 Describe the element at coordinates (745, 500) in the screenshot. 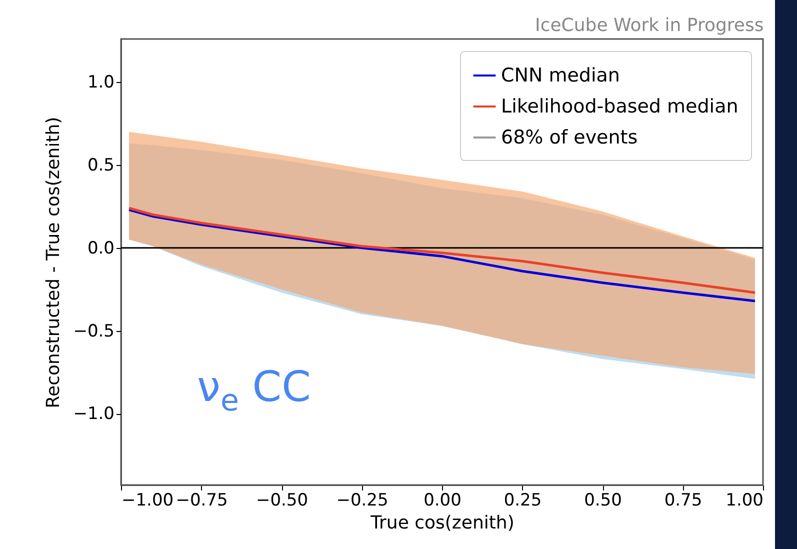

I see `x-tick-label: 1.00` at that location.